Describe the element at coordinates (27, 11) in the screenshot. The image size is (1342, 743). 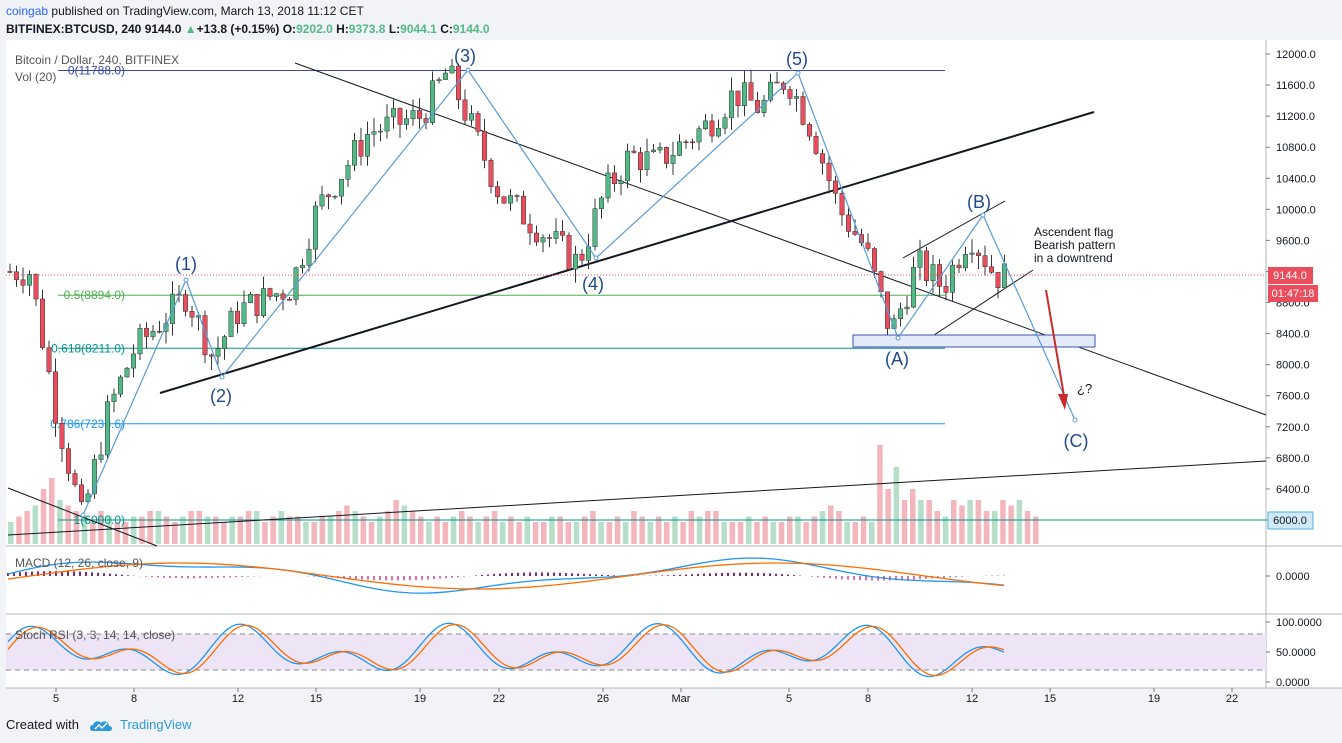
I see `author-link: coingab` at that location.